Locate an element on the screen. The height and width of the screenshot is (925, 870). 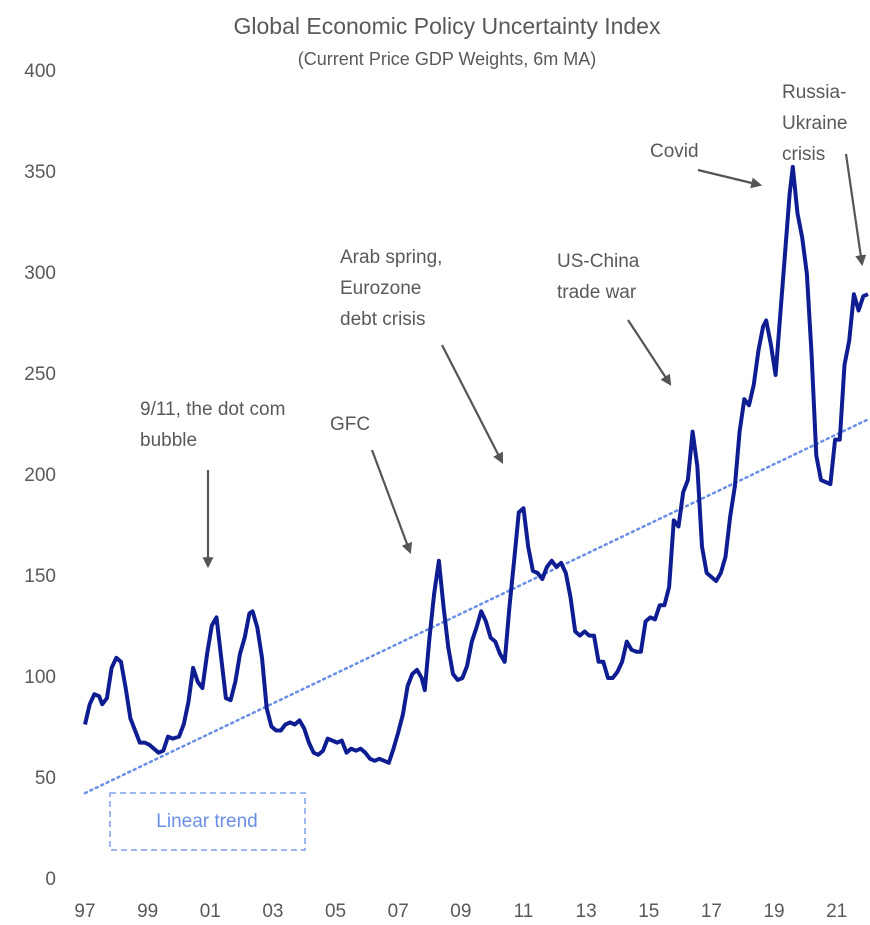
x-tick-label: 15 is located at coordinates (648, 911).